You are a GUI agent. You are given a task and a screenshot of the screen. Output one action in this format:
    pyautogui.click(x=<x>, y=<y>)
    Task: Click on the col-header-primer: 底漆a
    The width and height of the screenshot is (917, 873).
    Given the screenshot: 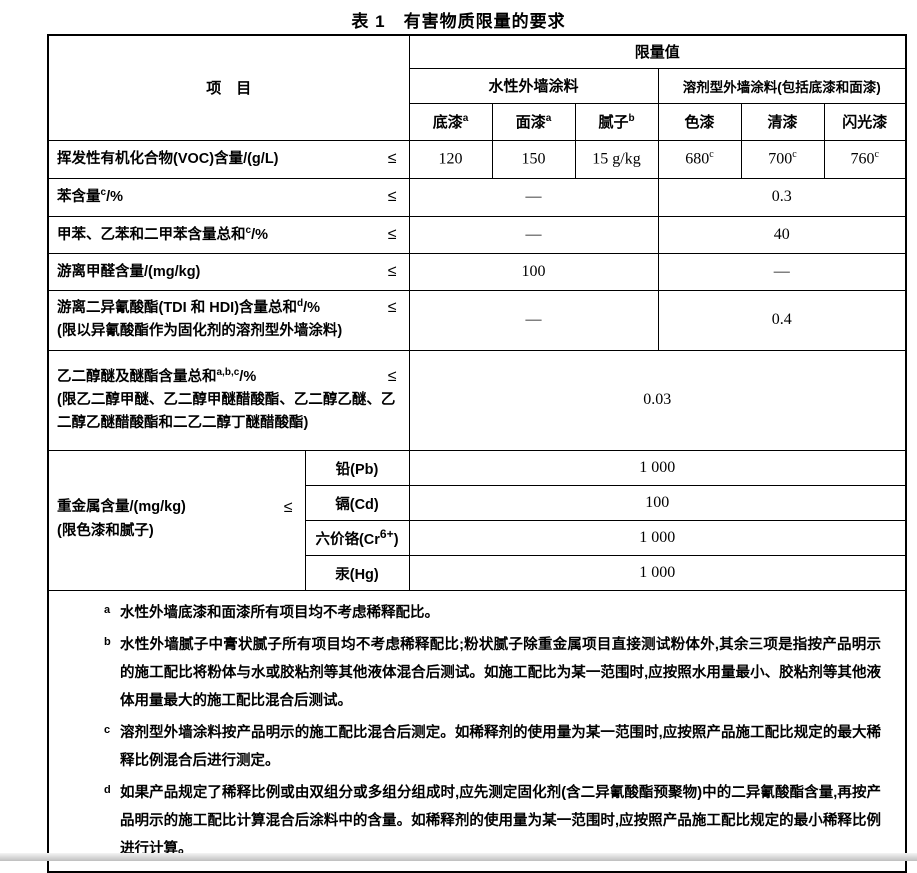 What is the action you would take?
    pyautogui.click(x=450, y=121)
    